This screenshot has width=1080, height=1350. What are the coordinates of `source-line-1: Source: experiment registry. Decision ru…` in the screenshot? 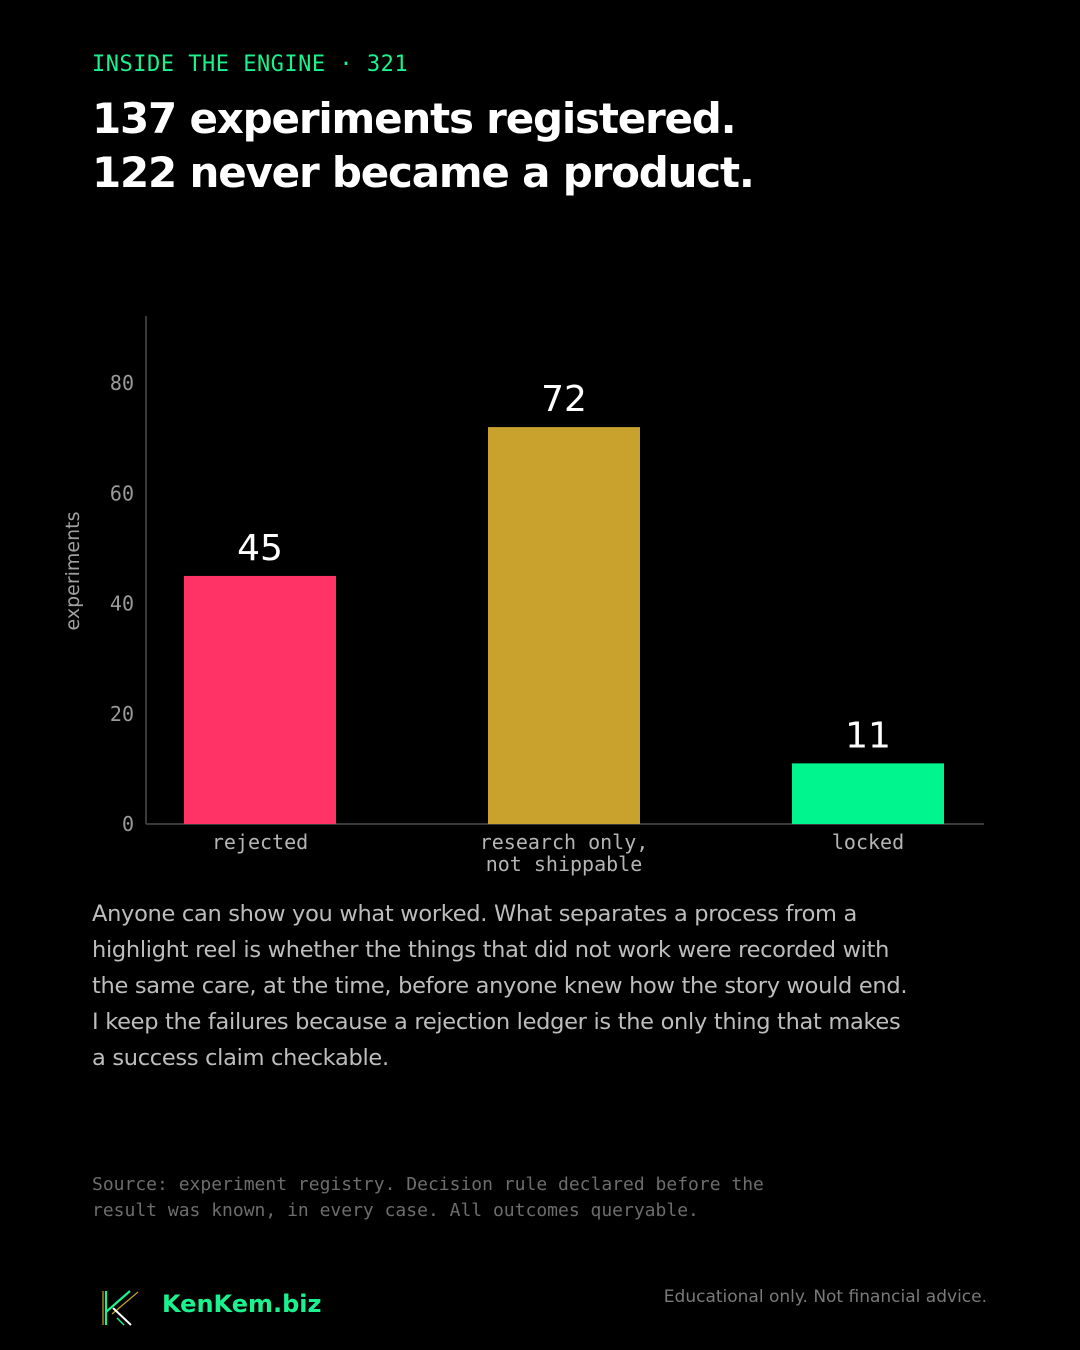 It's located at (428, 1184).